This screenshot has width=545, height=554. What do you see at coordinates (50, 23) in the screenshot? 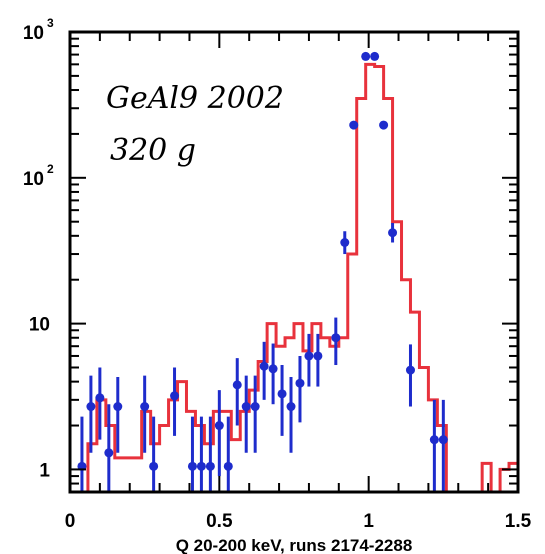
I see `y-tick-exponent: 3` at bounding box center [50, 23].